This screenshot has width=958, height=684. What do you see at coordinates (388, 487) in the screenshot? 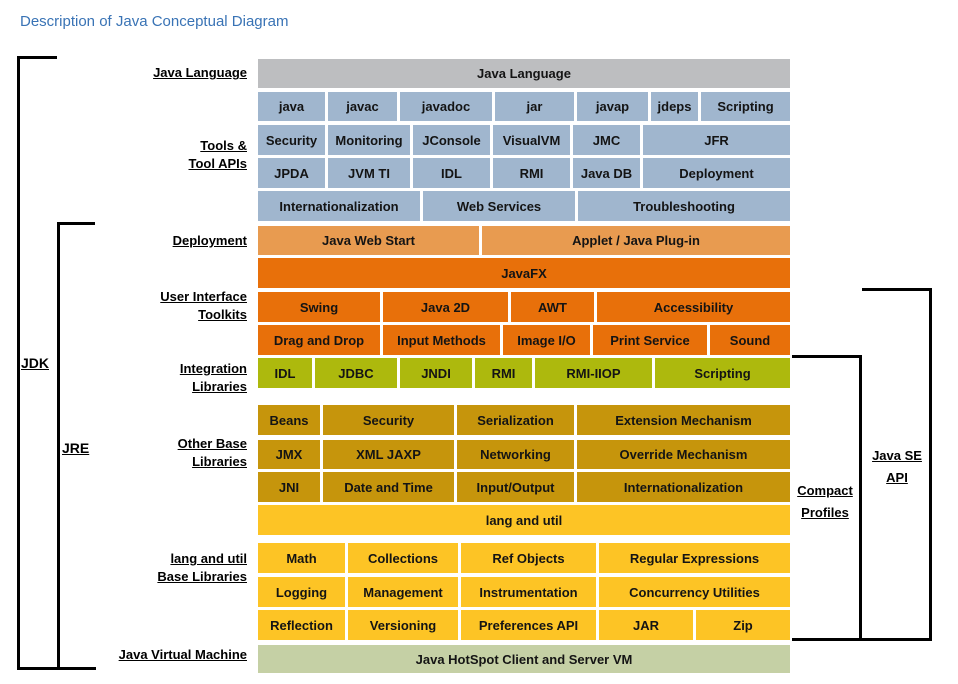
I see `box-date-and-time: Date and Time` at bounding box center [388, 487].